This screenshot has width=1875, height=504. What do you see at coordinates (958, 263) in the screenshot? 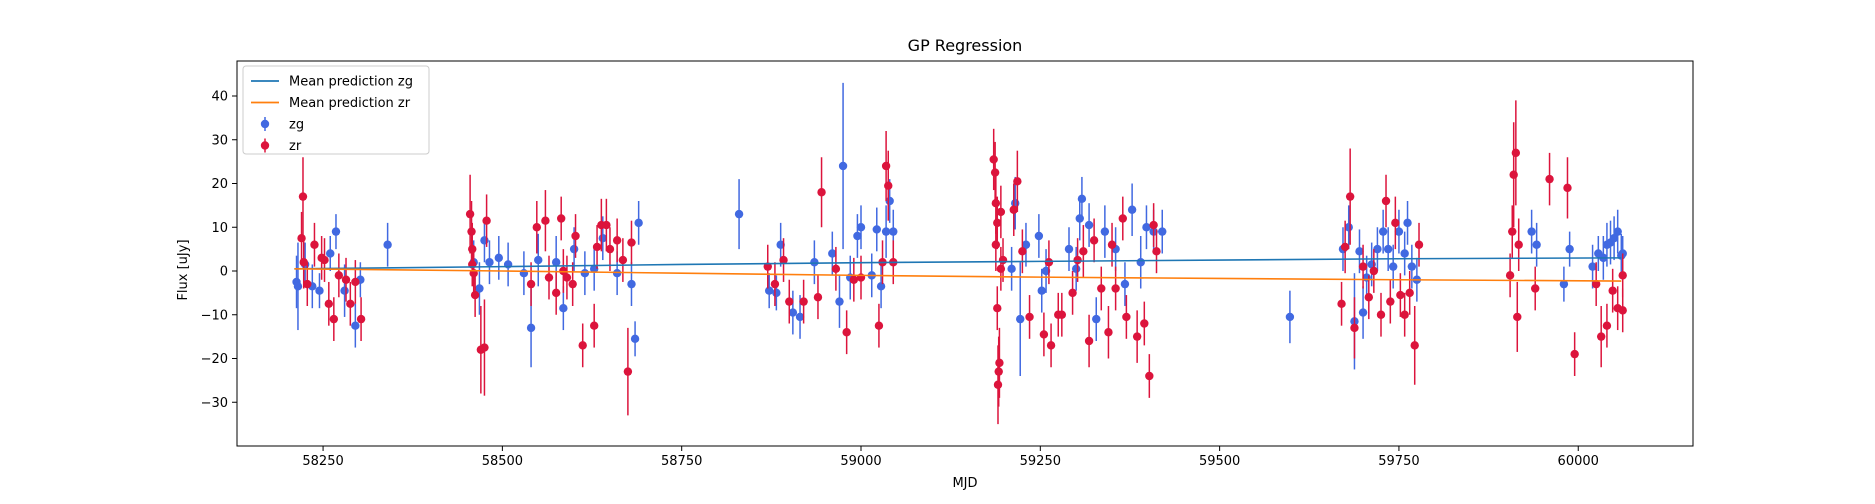
I see `line-mean-prediction-zg` at bounding box center [958, 263].